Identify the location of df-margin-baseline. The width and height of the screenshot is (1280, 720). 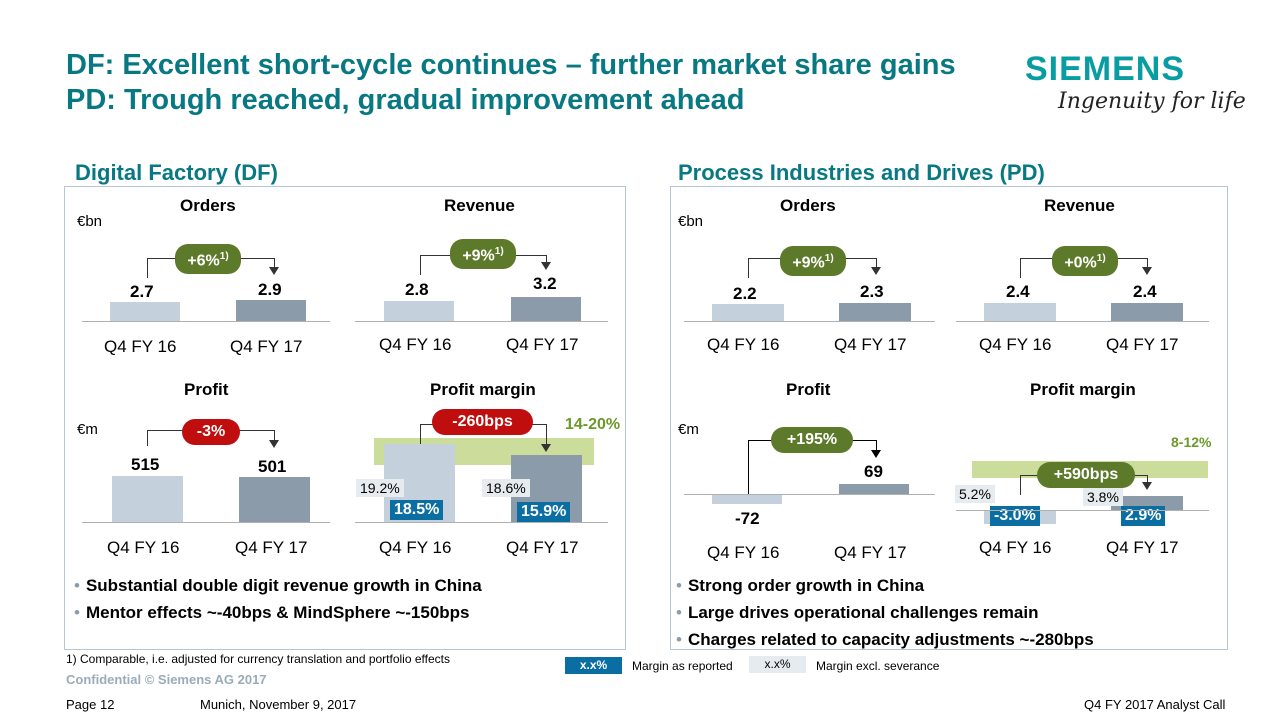
(481, 522).